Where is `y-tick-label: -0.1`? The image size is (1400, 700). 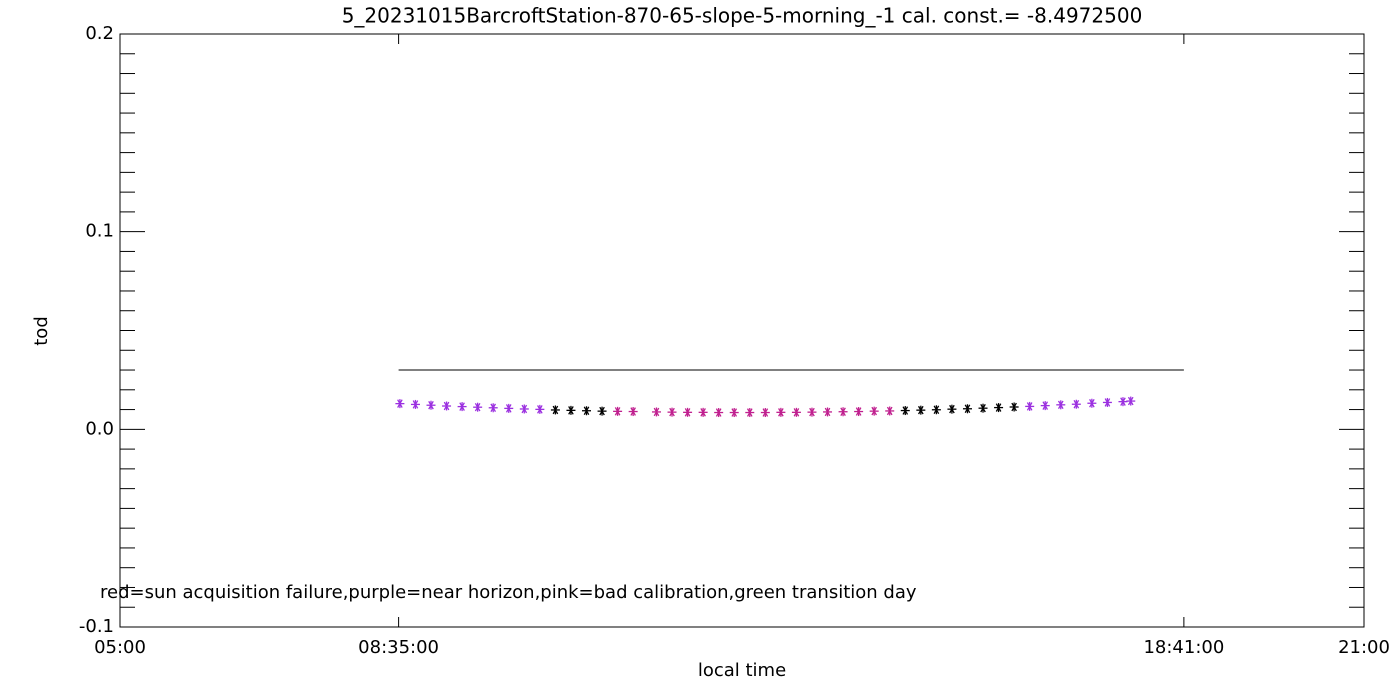
y-tick-label: -0.1 is located at coordinates (96, 626).